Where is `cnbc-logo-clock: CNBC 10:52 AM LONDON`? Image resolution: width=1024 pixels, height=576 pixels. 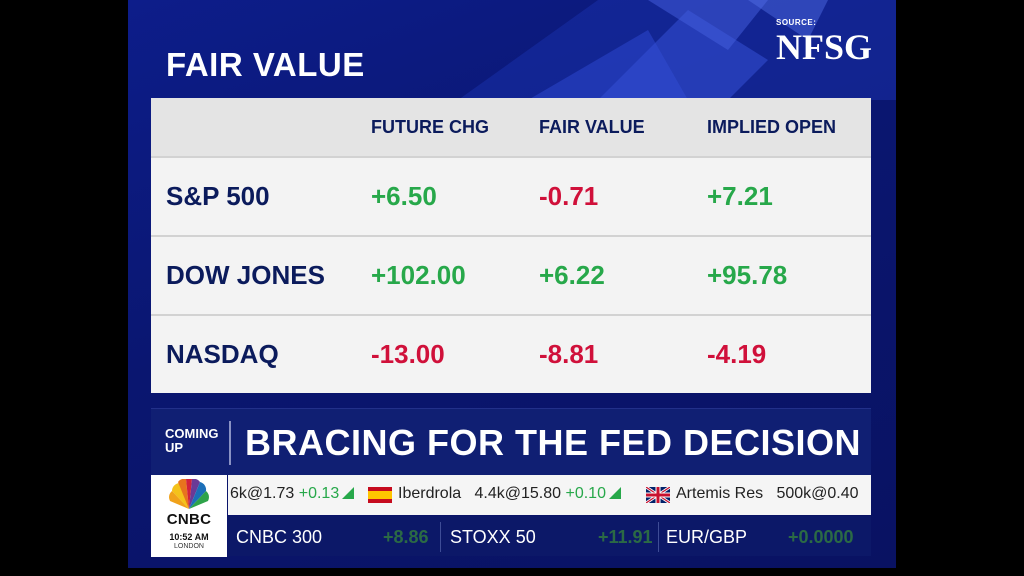
cnbc-logo-clock: CNBC 10:52 AM LONDON is located at coordinates (189, 516).